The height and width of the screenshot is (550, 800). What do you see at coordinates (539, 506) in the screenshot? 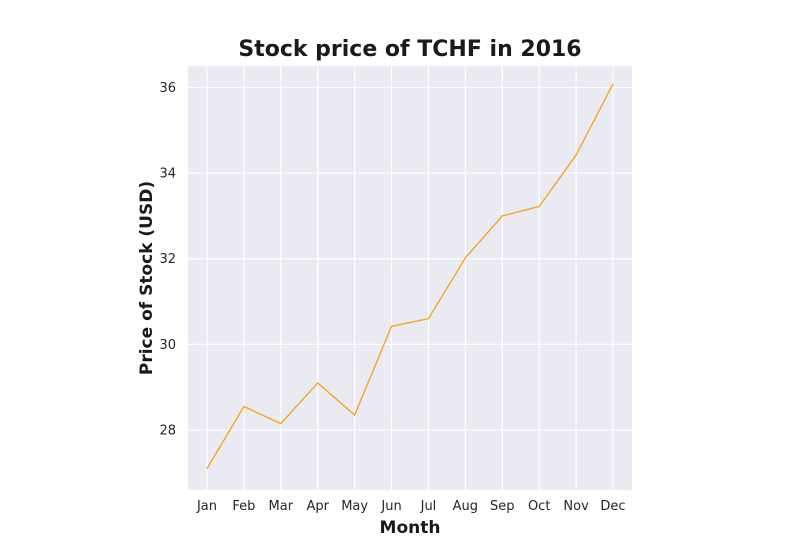
I see `x-tick-label: Oct` at bounding box center [539, 506].